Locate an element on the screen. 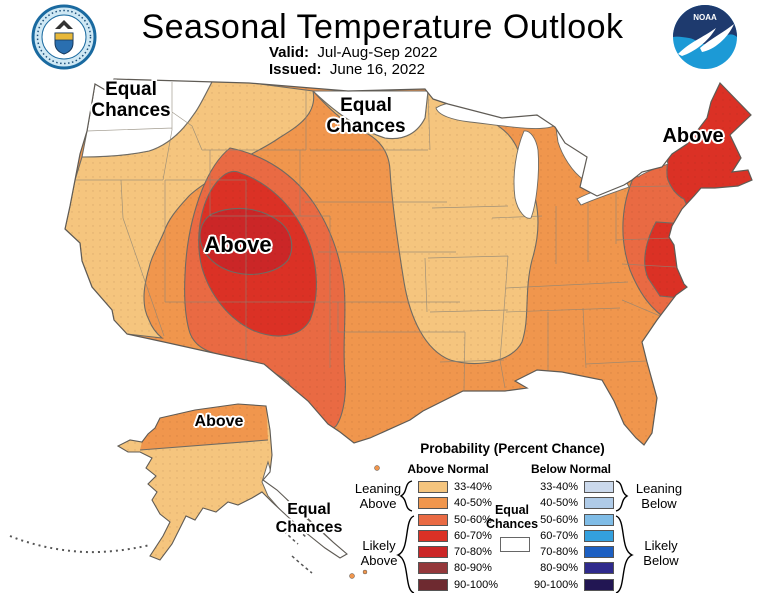  legend-leaning-below-label: Leaning Below is located at coordinates (659, 496).